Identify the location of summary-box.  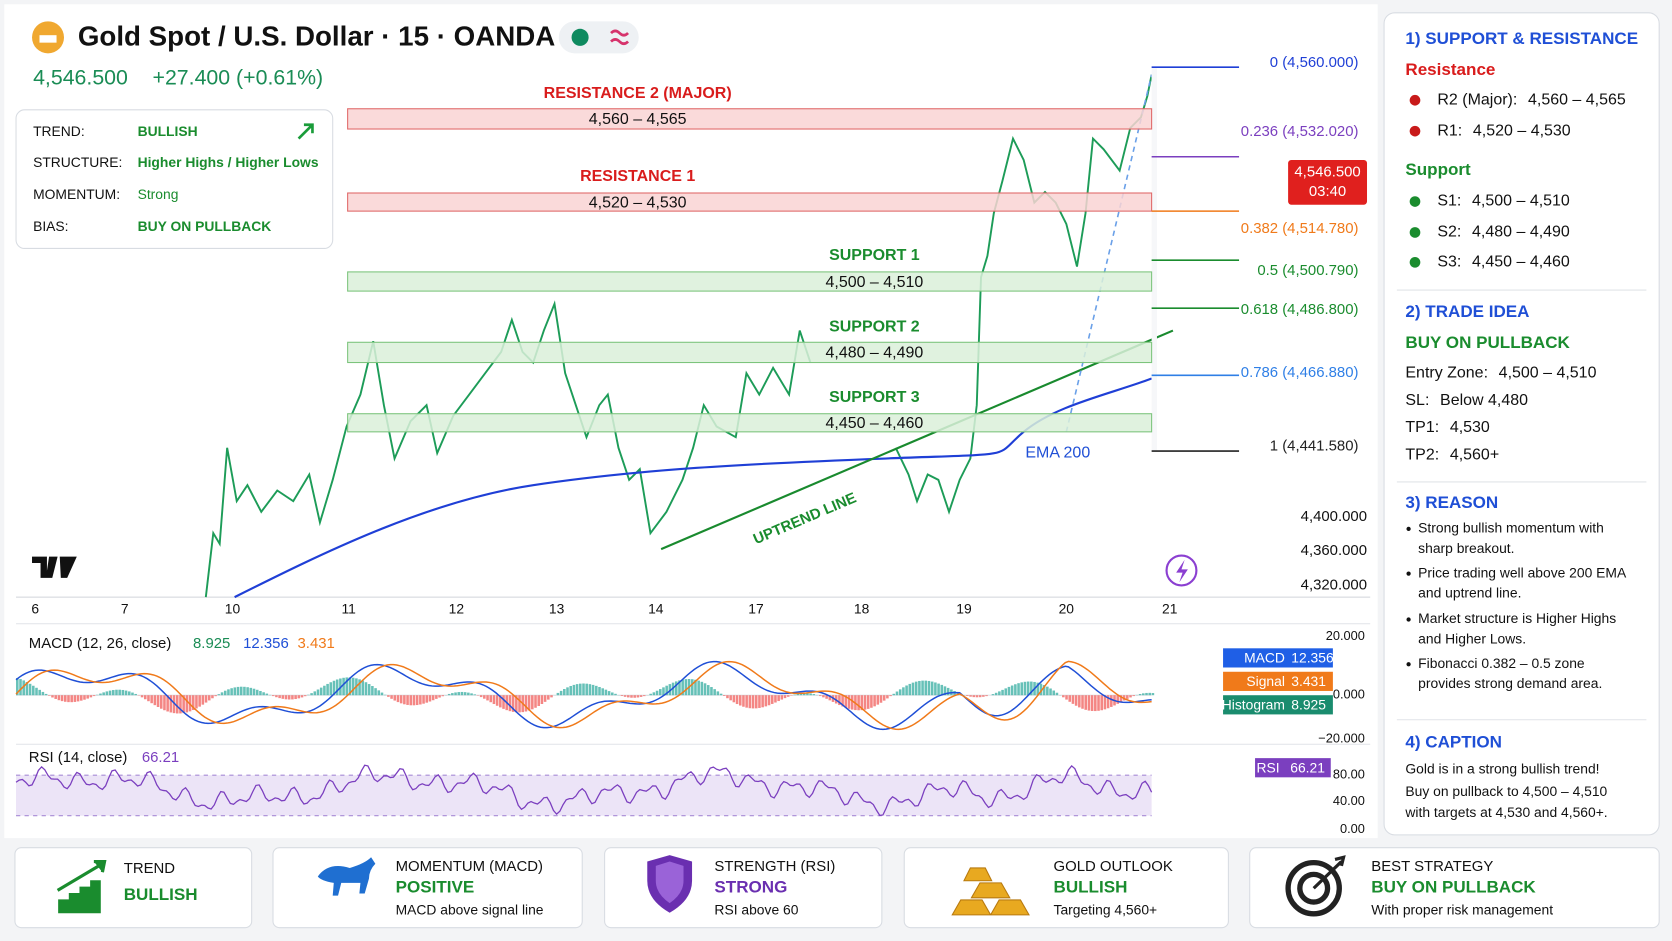
(174, 179).